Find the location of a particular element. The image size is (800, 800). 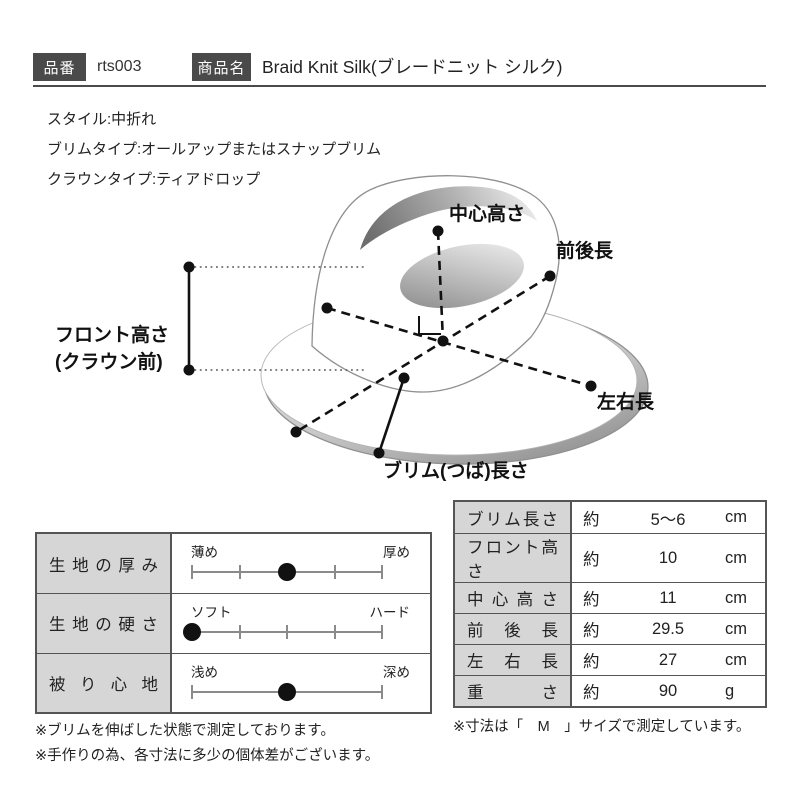

label-front-back-length: 前後長 is located at coordinates (585, 250).